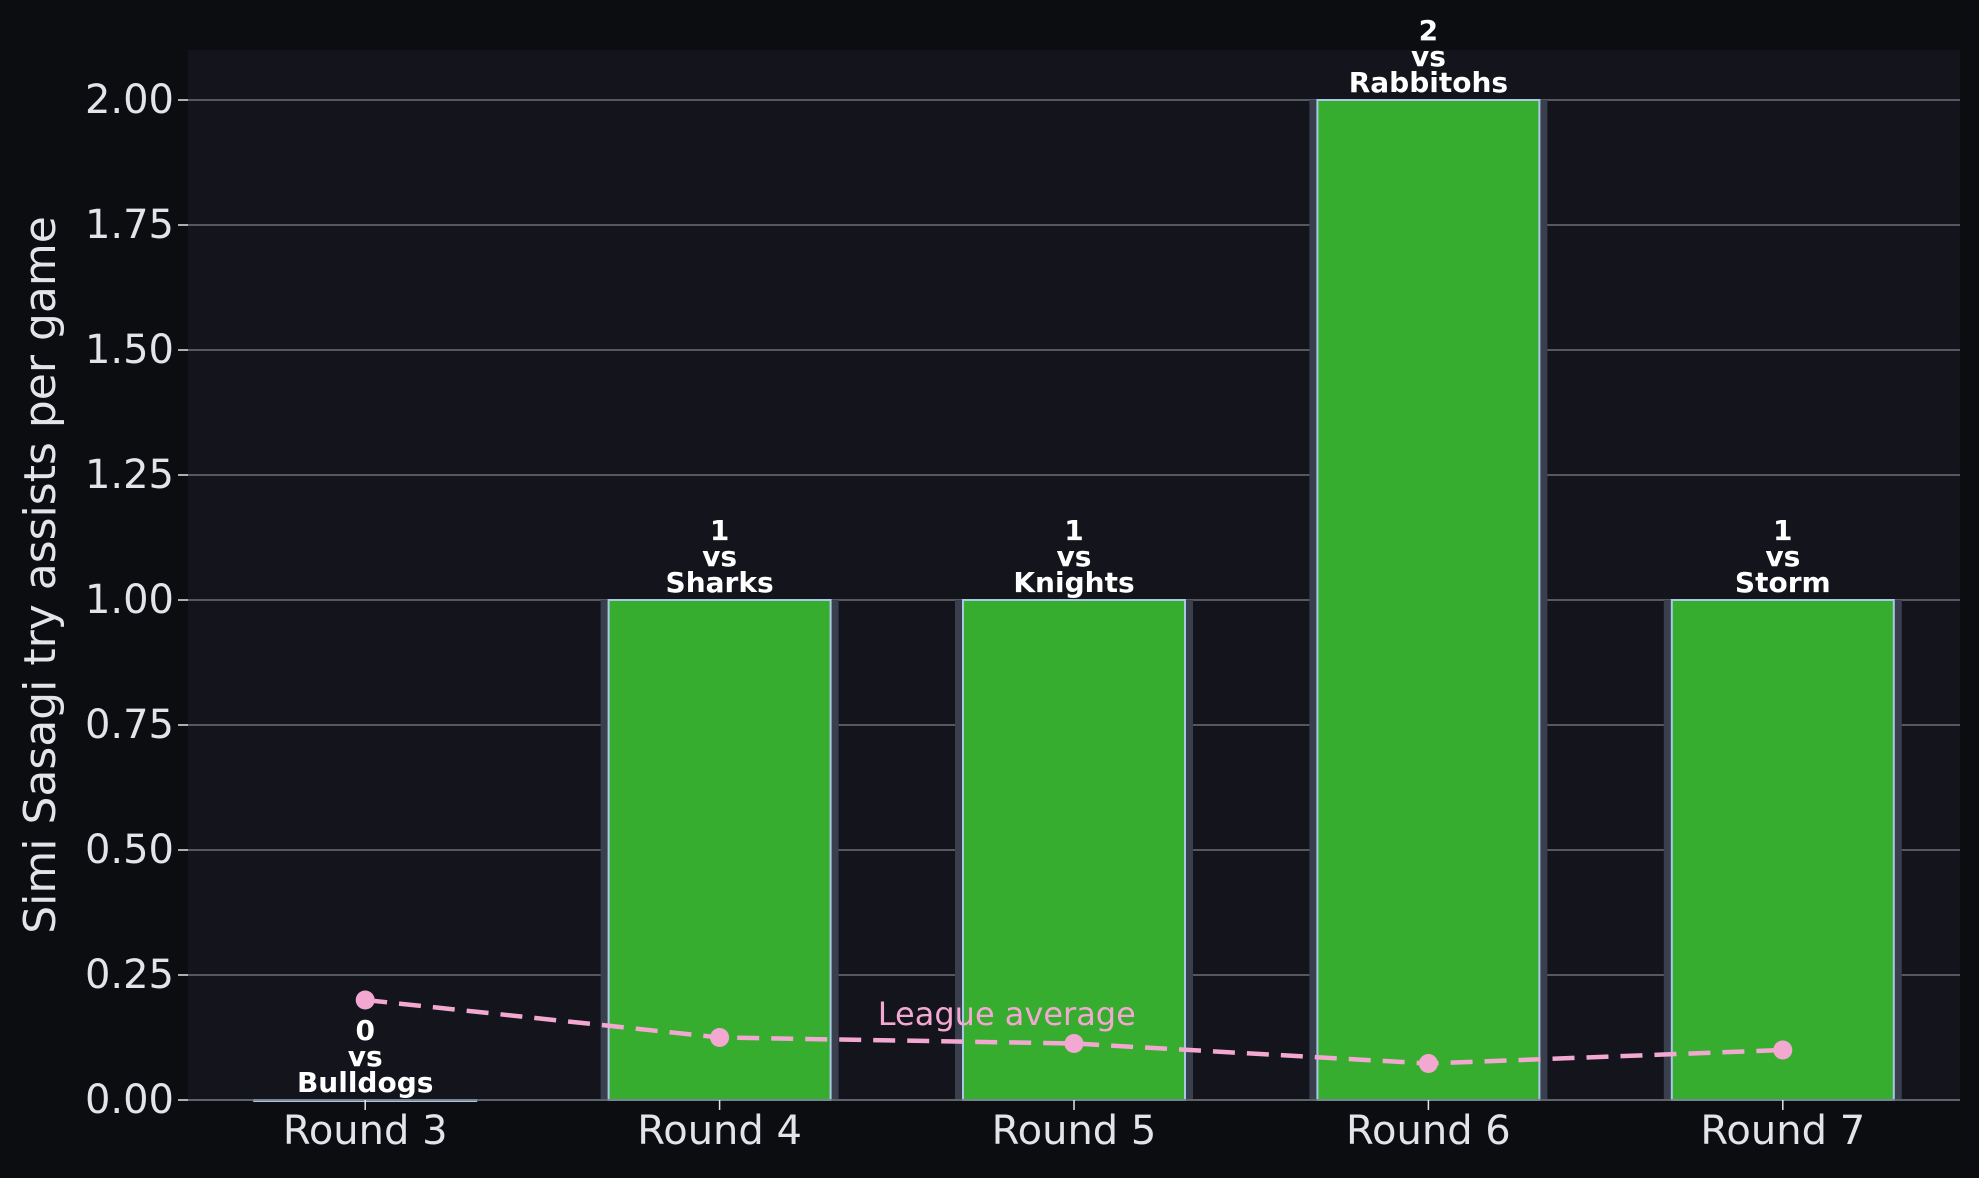 This screenshot has height=1178, width=1979. I want to click on y-axis-title: Simi Sasagi try assists per game, so click(40, 575).